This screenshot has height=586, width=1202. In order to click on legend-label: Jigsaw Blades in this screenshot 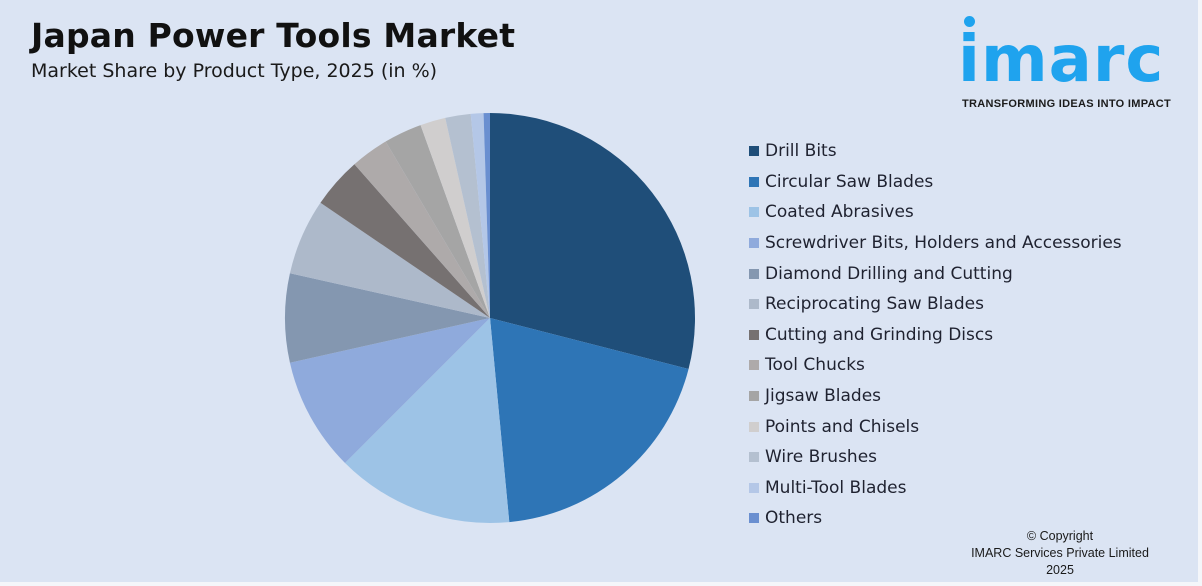, I will do `click(823, 396)`.